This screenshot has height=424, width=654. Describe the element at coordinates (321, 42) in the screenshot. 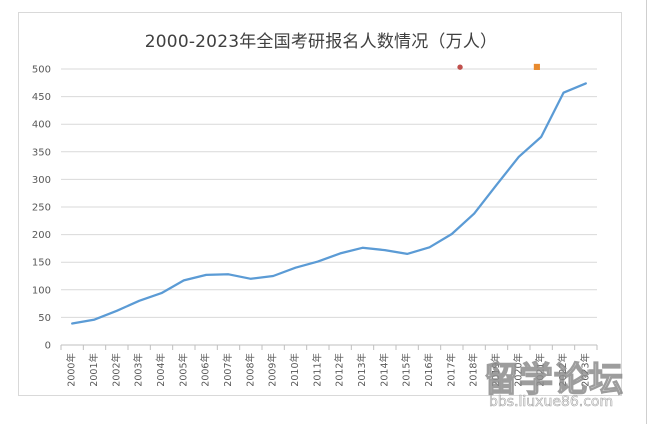

I see `chart-title: 2000-2023年全国考研报名人数情况（万人）` at that location.